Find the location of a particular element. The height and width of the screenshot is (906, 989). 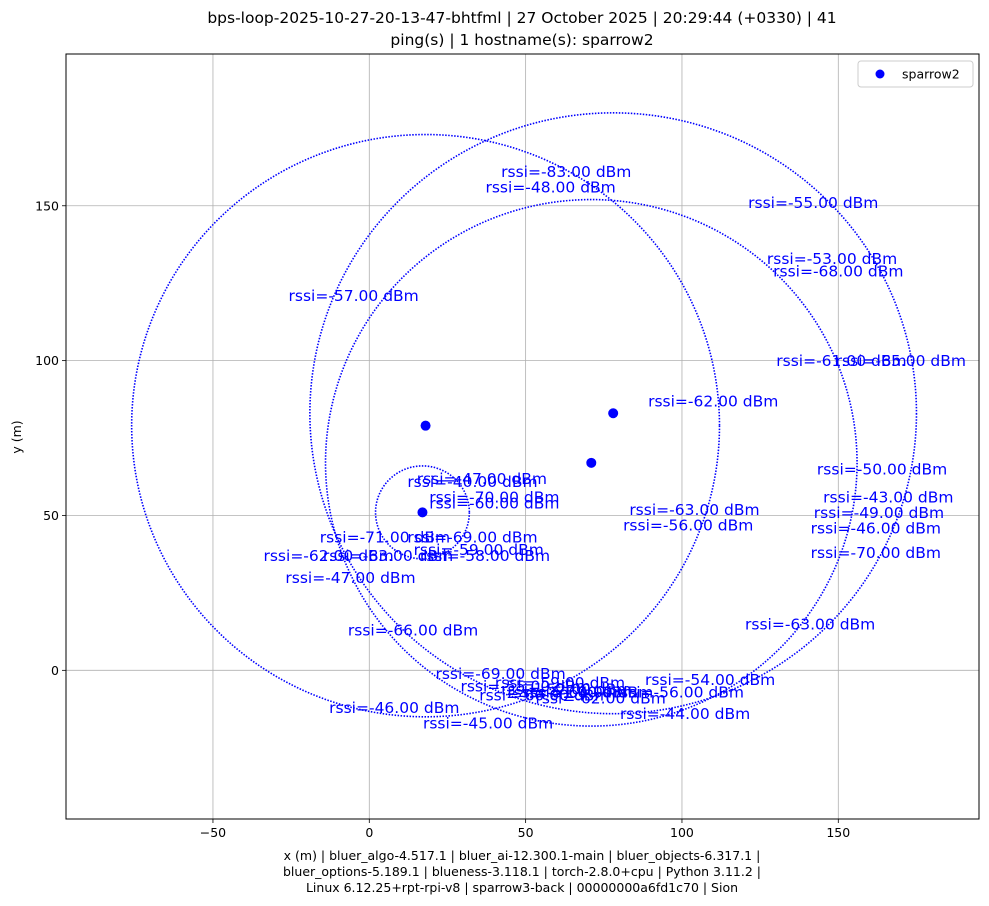

rssi-label: rssi=-68.00 dBm is located at coordinates (838, 271).